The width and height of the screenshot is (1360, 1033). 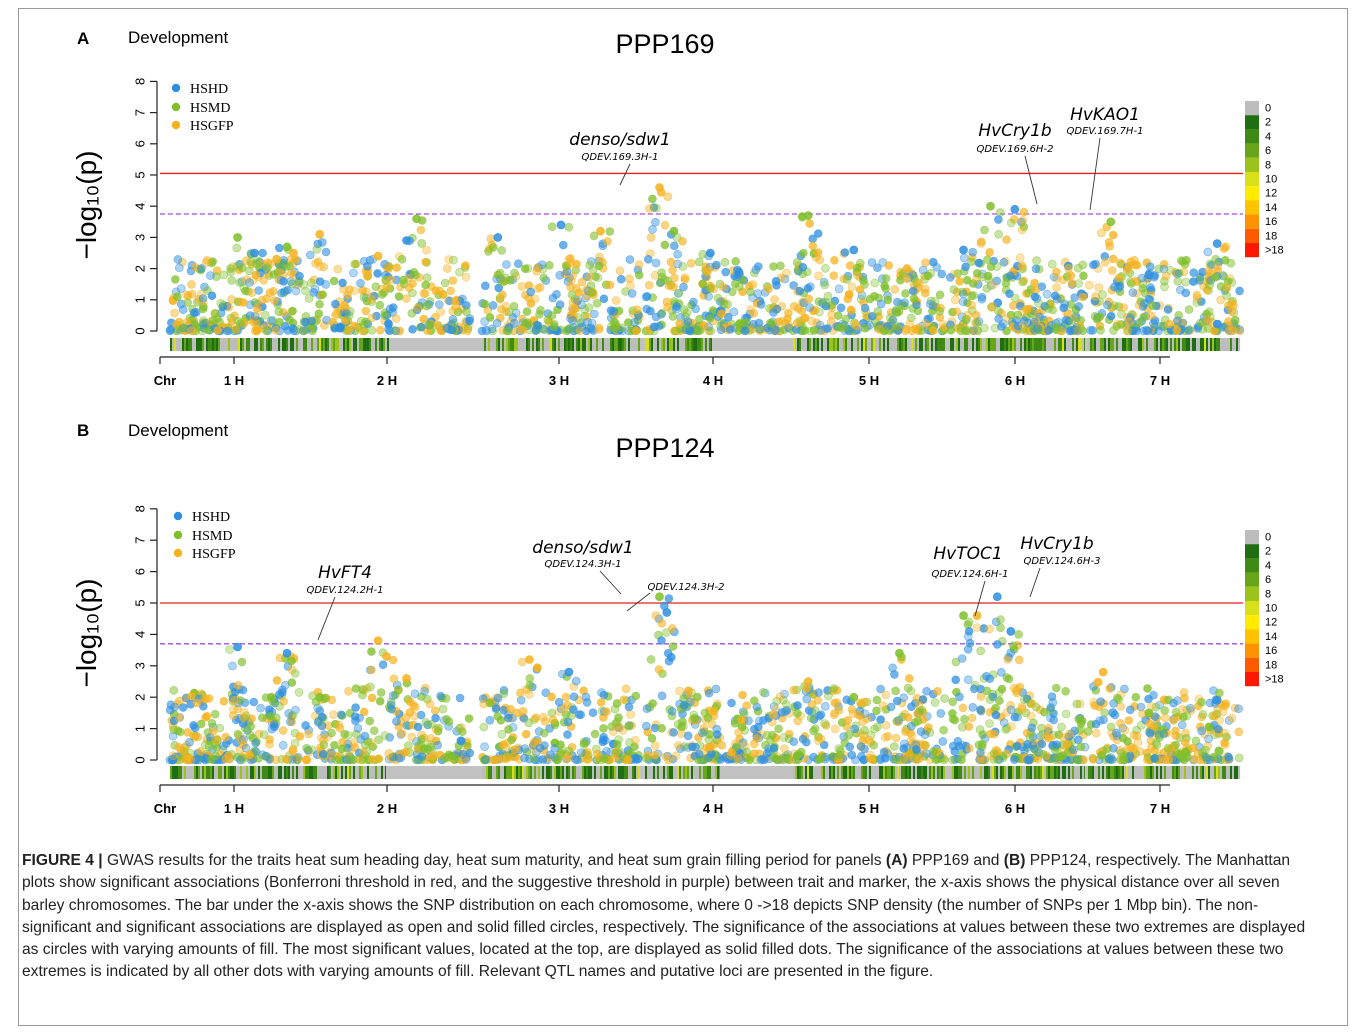 I want to click on x-tick-label: 2 H, so click(x=387, y=380).